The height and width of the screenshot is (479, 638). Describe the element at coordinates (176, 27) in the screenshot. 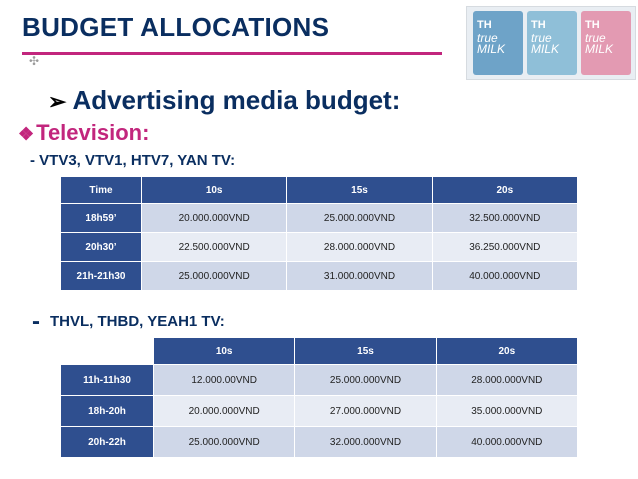

I see `slide-title: BUDGET ALLOCATIONS` at that location.